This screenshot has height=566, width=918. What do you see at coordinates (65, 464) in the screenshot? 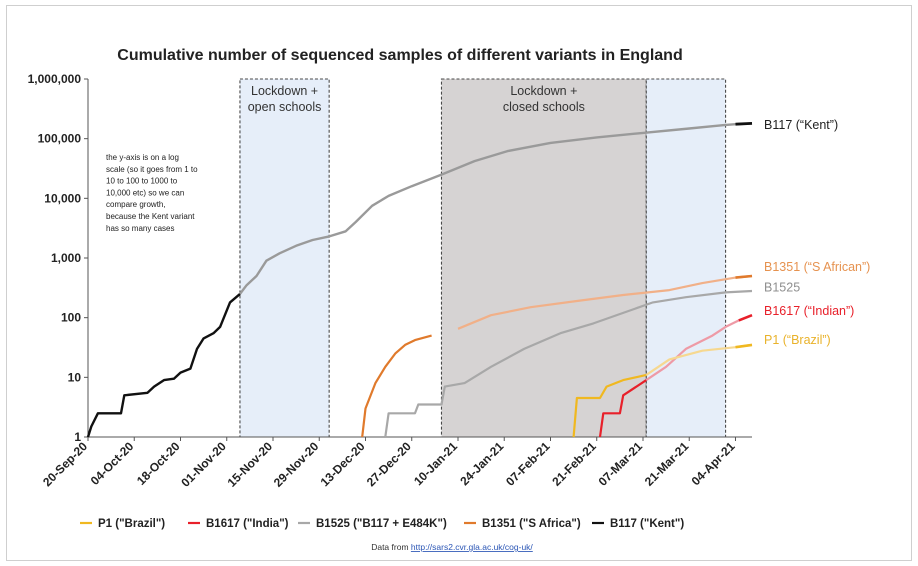
I see `x-tick-label: 20-Sep-20` at bounding box center [65, 464].